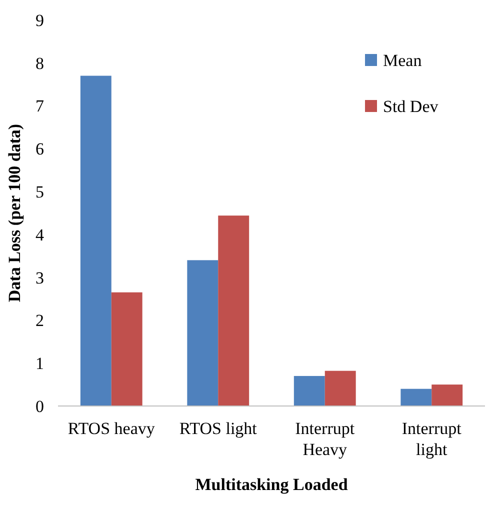 This screenshot has width=497, height=506. I want to click on x-axis-title: Multitasking Loaded, so click(271, 484).